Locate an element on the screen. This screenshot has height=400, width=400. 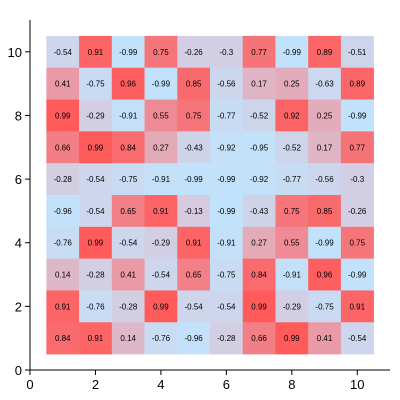
cell-value-label: -0.51 is located at coordinates (357, 52).